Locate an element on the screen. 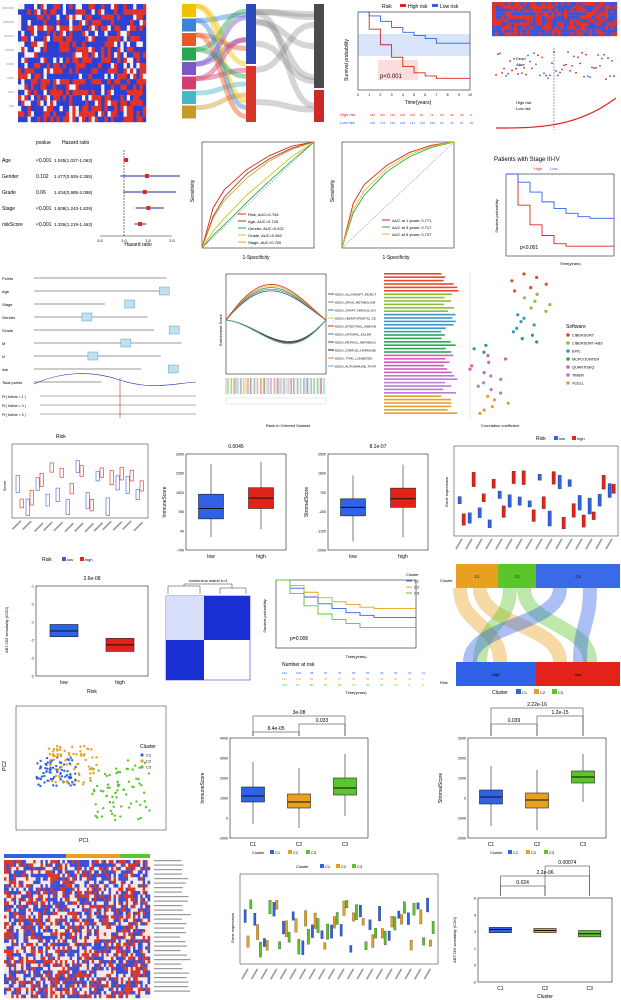  chk2-box is located at coordinates (433, 927).